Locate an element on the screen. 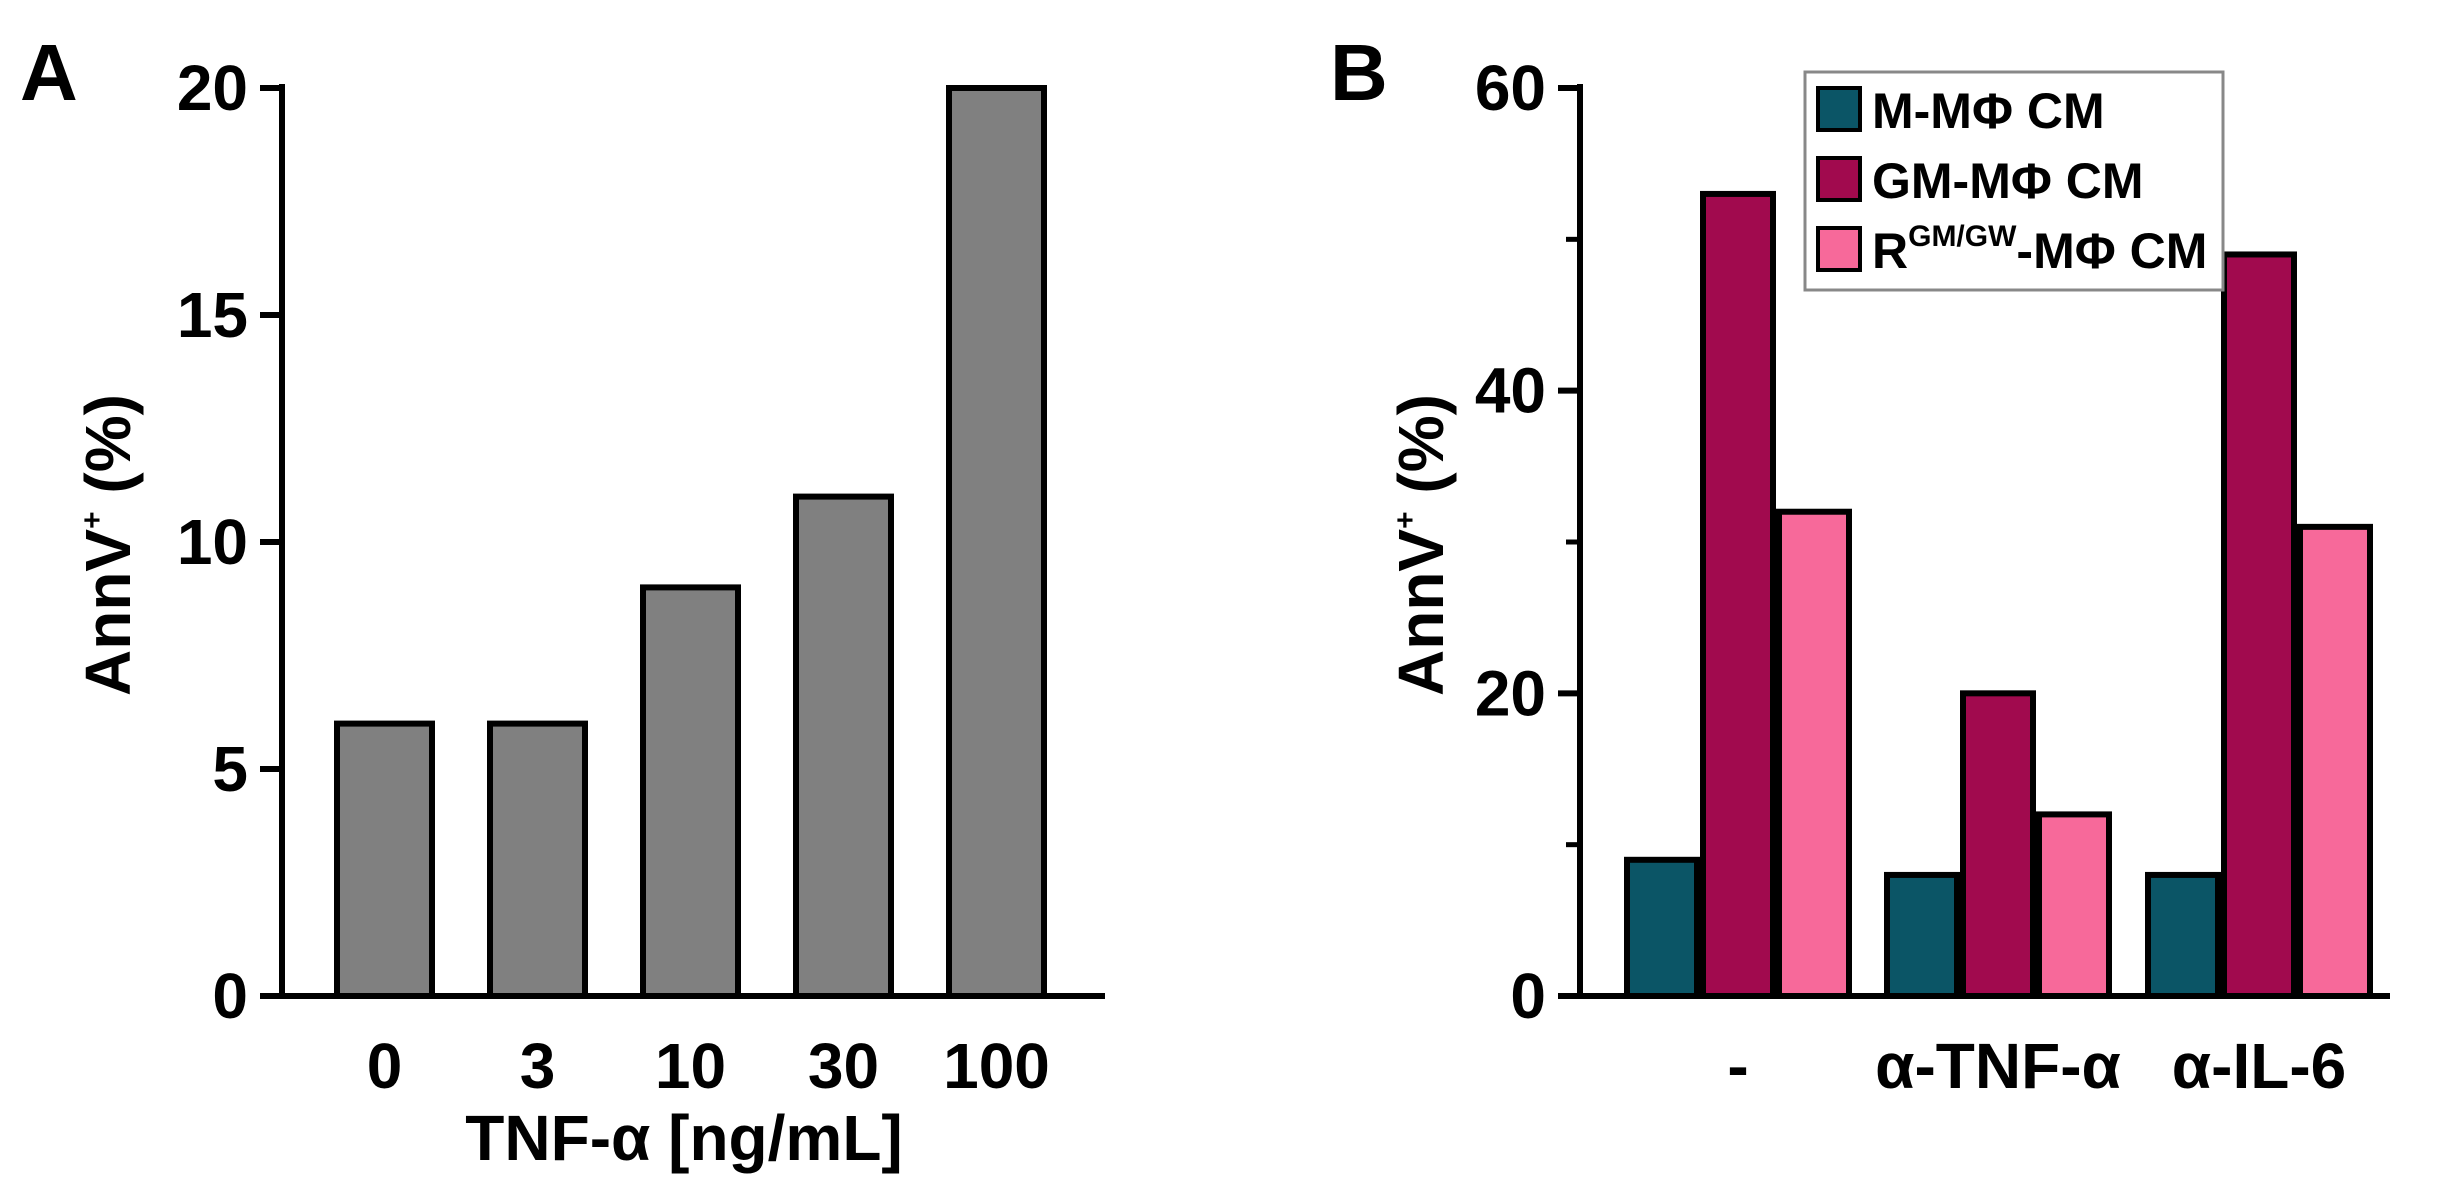  panel-b-y-tick-label: 20 is located at coordinates (1510, 693).